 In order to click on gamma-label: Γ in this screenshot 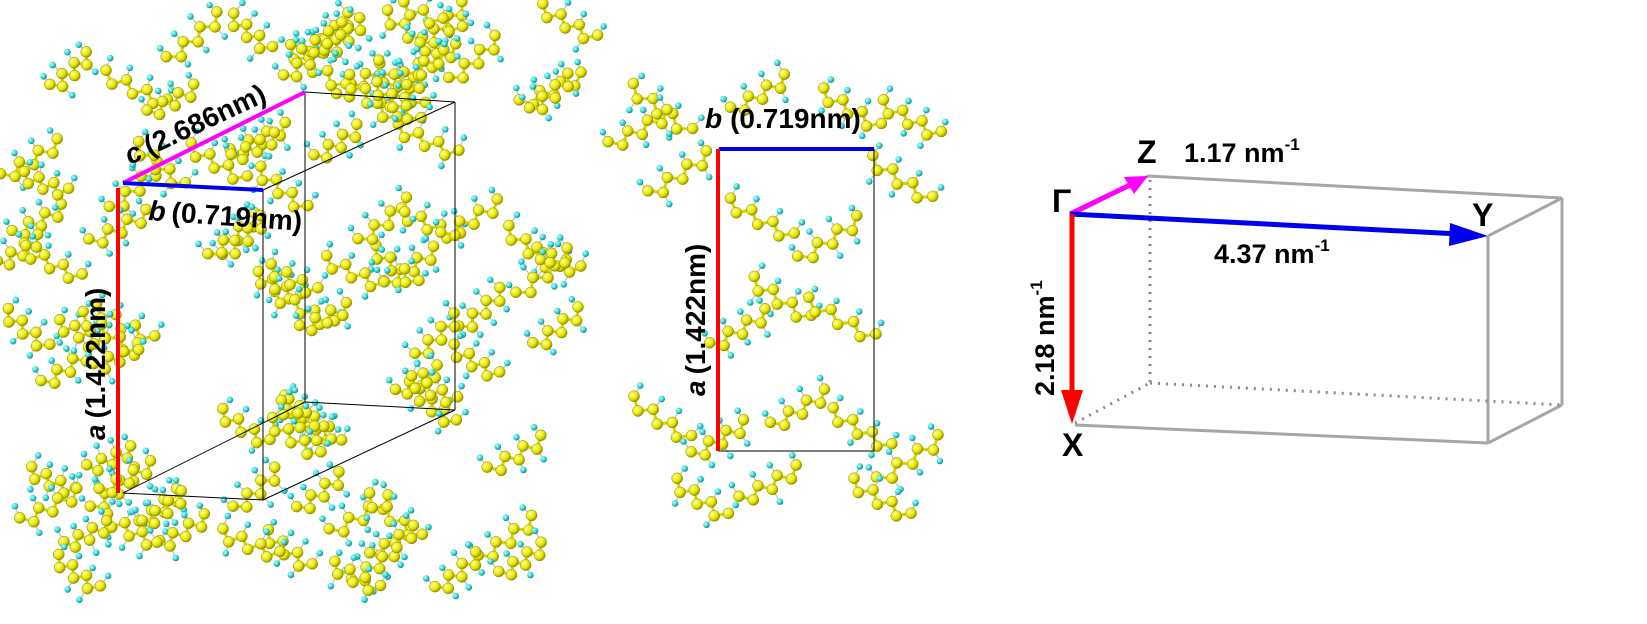, I will do `click(1061, 201)`.